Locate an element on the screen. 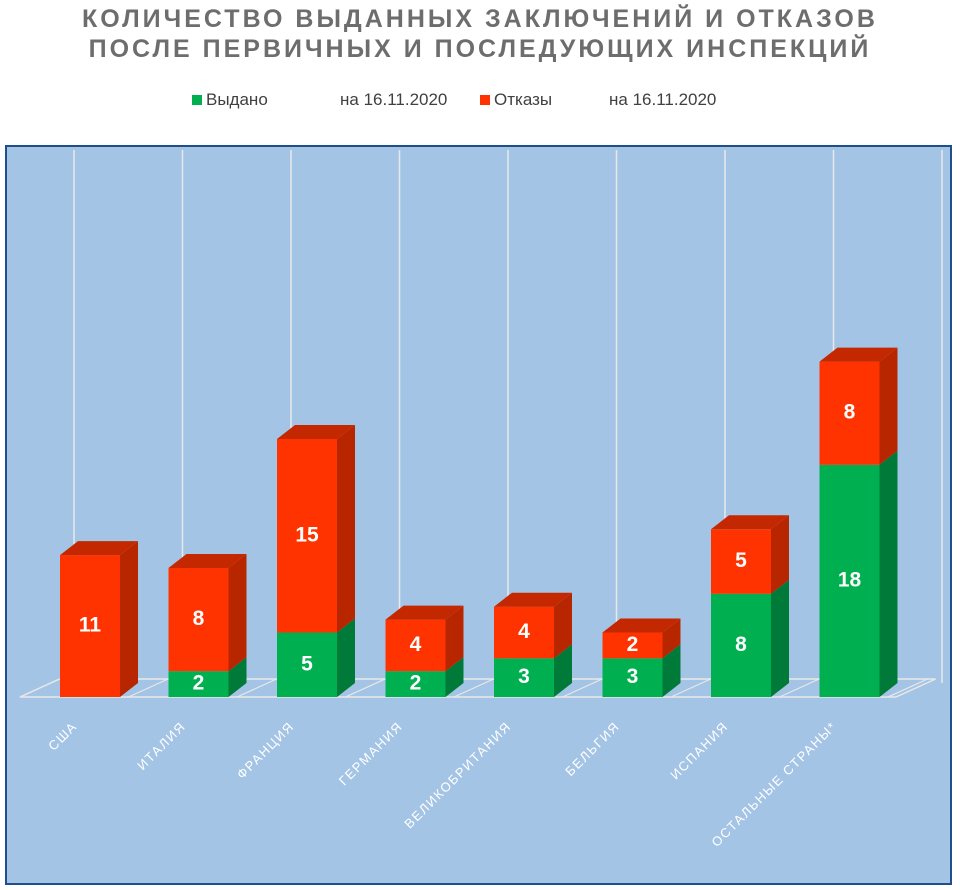  category-label: ВЕЛИКОБРИТАНИЯ is located at coordinates (457, 775).